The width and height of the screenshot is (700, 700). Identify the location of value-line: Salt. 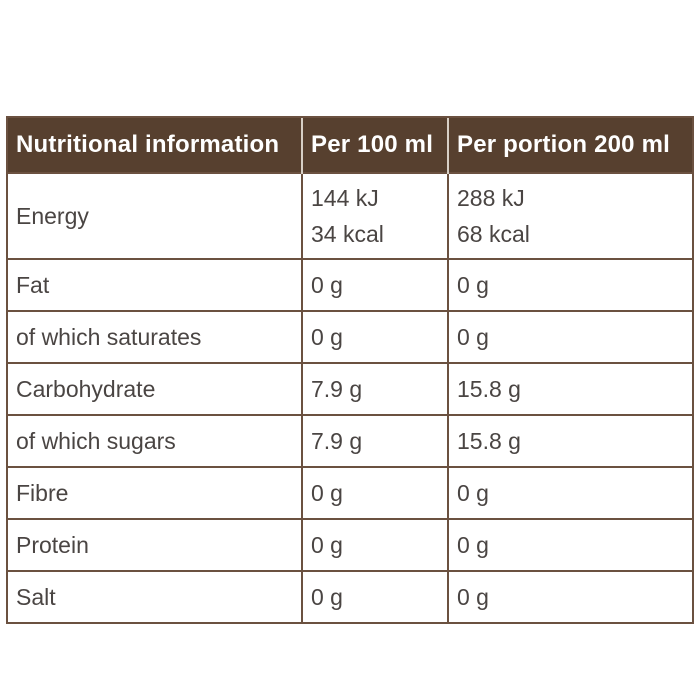
(36, 597).